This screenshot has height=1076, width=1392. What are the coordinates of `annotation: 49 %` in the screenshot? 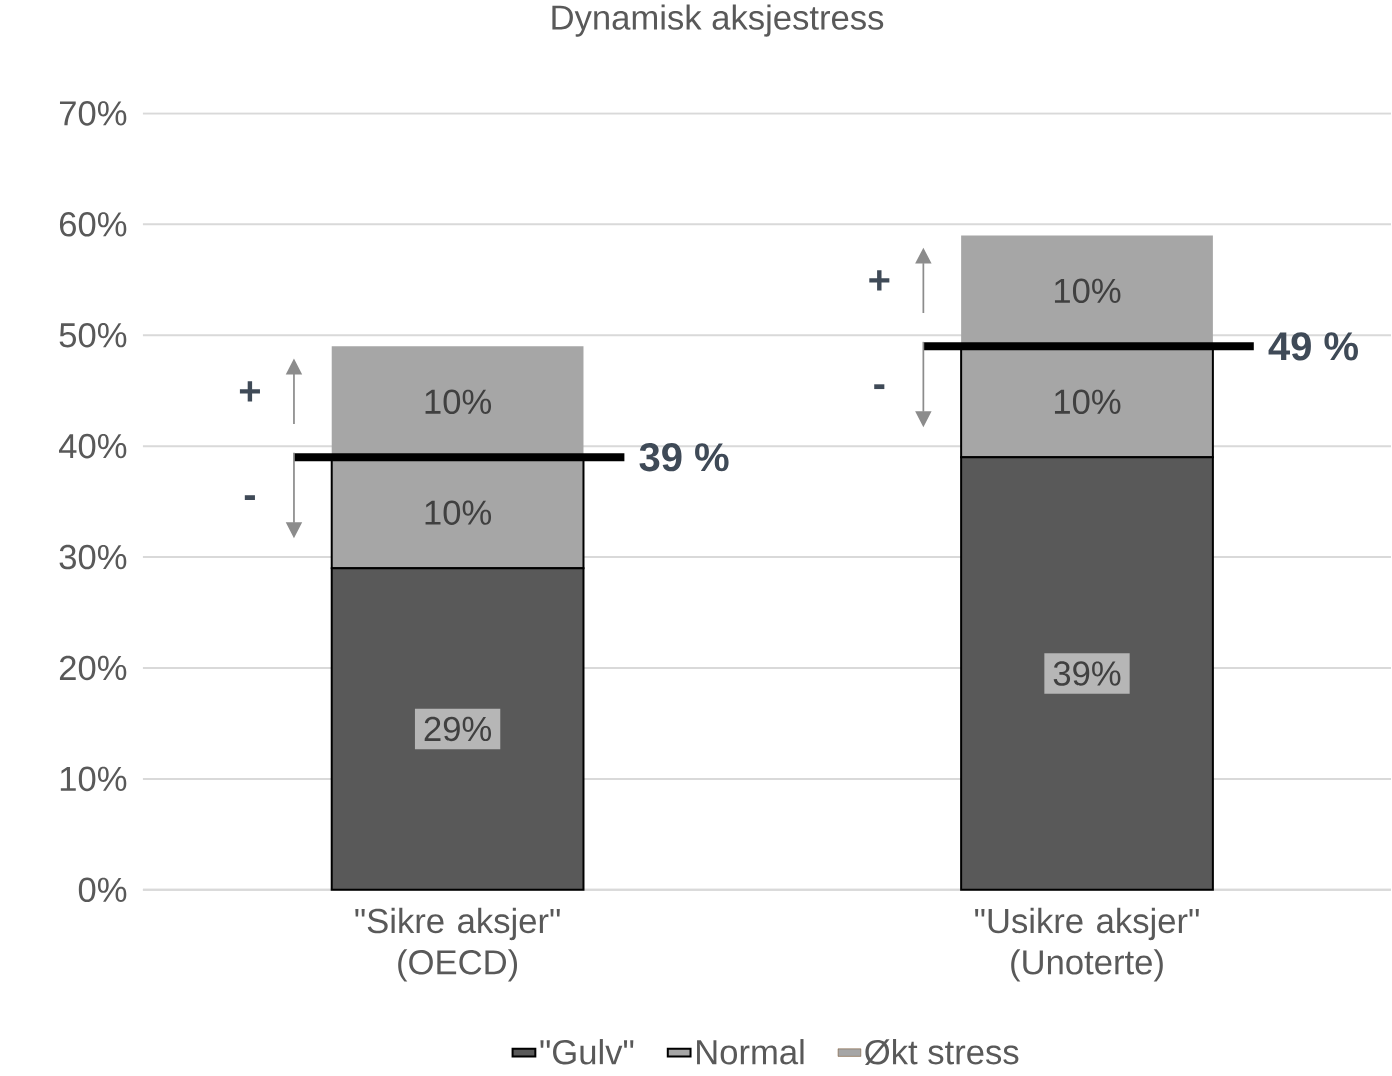 It's located at (1313, 346).